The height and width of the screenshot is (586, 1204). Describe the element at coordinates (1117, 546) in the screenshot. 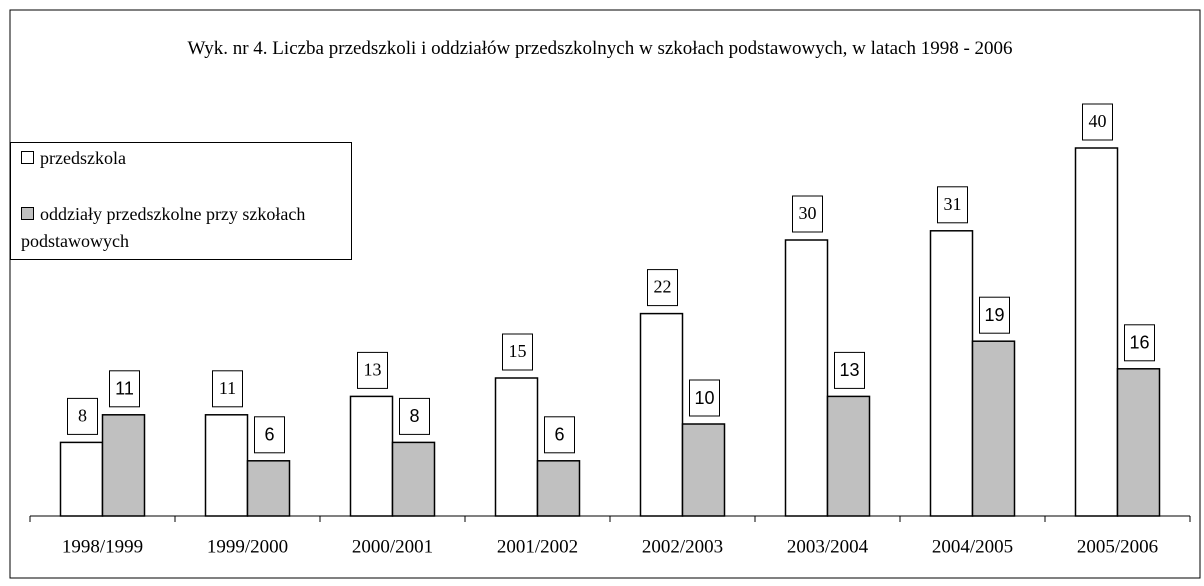

I see `x-tick-label: 2005/2006` at that location.